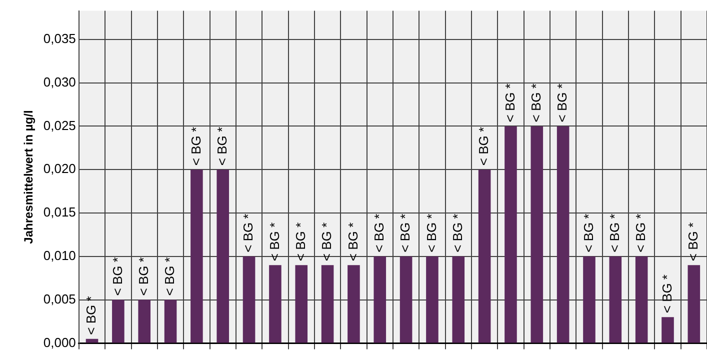  Describe the element at coordinates (59, 125) in the screenshot. I see `y-tick-label: 0,025` at that location.